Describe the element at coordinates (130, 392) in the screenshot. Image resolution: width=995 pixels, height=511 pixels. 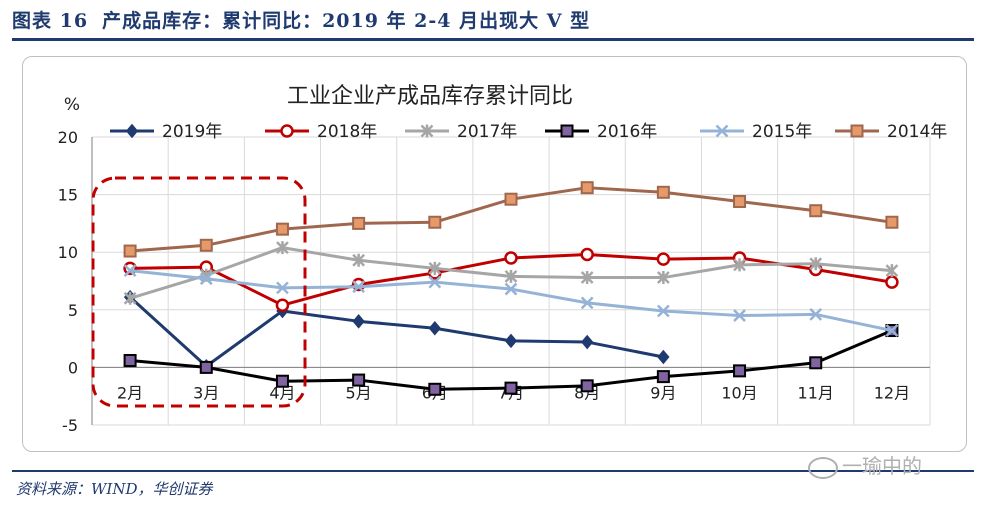
I see `x-tick-label: 2月` at that location.